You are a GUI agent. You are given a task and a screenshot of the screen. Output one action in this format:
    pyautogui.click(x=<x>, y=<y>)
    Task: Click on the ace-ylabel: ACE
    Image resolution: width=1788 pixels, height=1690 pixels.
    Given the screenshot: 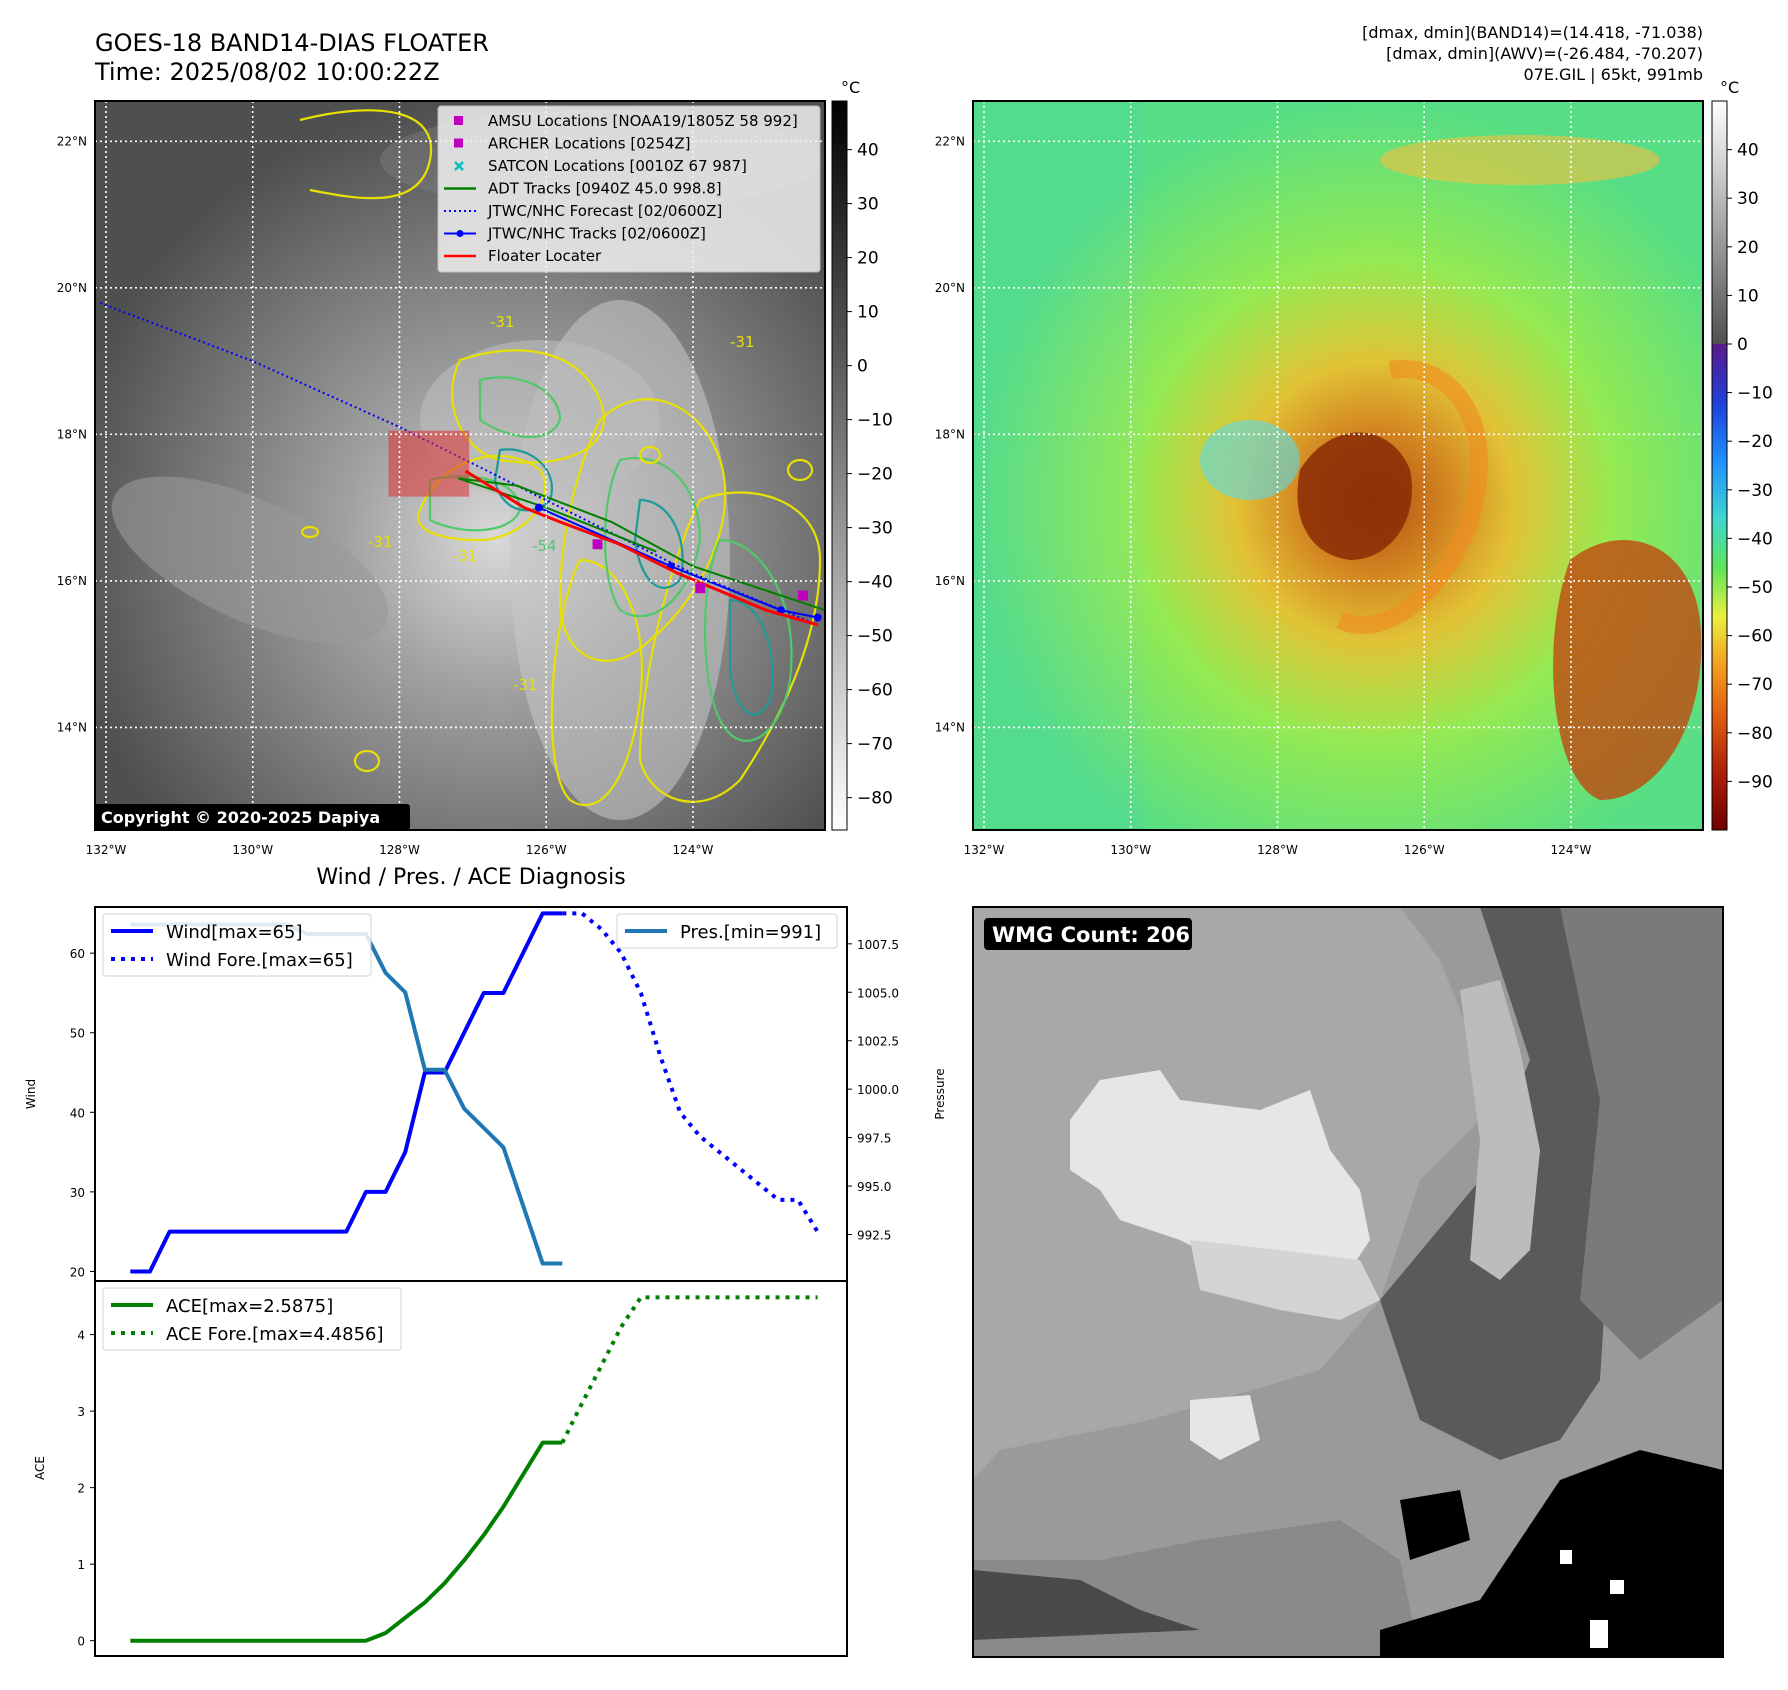 What is the action you would take?
    pyautogui.click(x=40, y=1468)
    